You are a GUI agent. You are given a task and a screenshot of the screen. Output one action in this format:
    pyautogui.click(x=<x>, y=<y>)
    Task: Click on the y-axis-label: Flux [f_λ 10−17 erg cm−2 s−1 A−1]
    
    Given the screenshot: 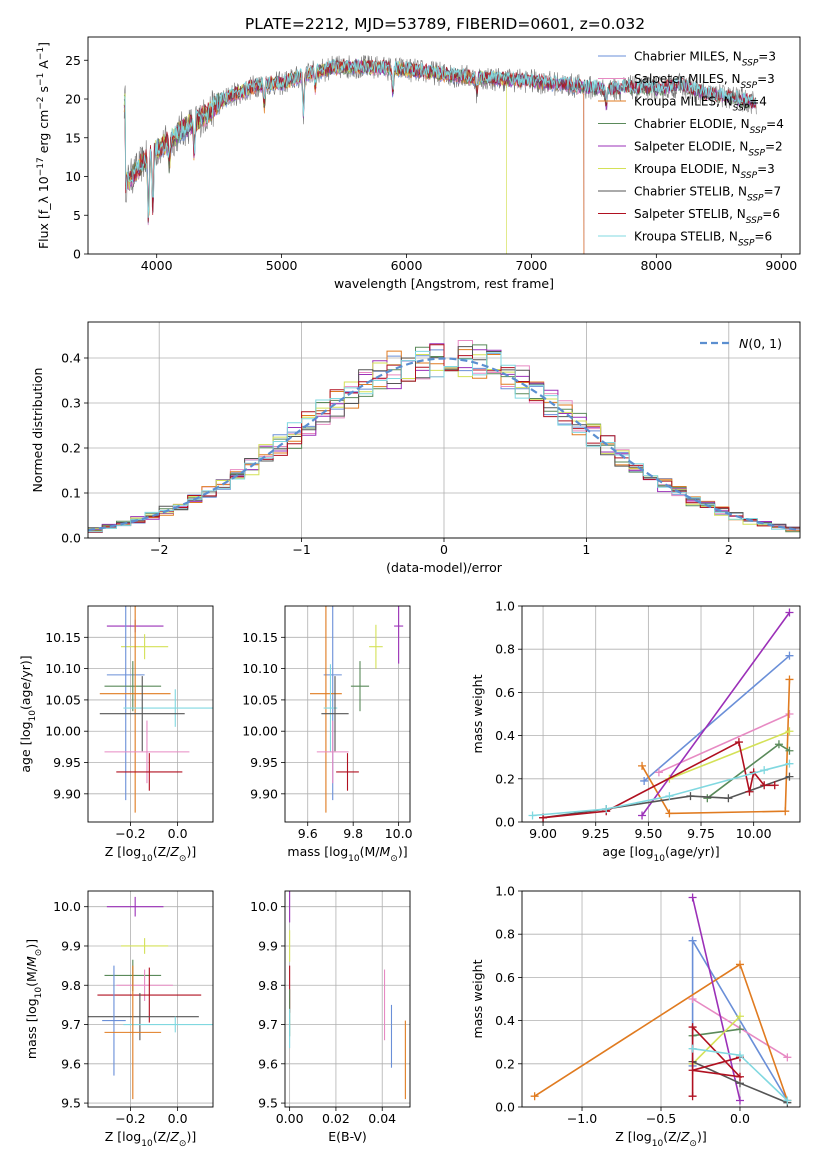 What is the action you would take?
    pyautogui.click(x=43, y=145)
    